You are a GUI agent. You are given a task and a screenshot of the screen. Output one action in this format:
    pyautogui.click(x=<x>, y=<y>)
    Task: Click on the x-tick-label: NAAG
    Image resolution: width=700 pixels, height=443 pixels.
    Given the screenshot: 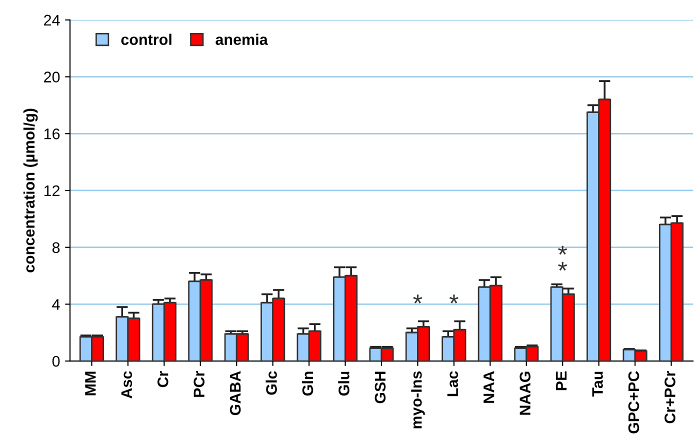 What is the action you would take?
    pyautogui.click(x=525, y=393)
    